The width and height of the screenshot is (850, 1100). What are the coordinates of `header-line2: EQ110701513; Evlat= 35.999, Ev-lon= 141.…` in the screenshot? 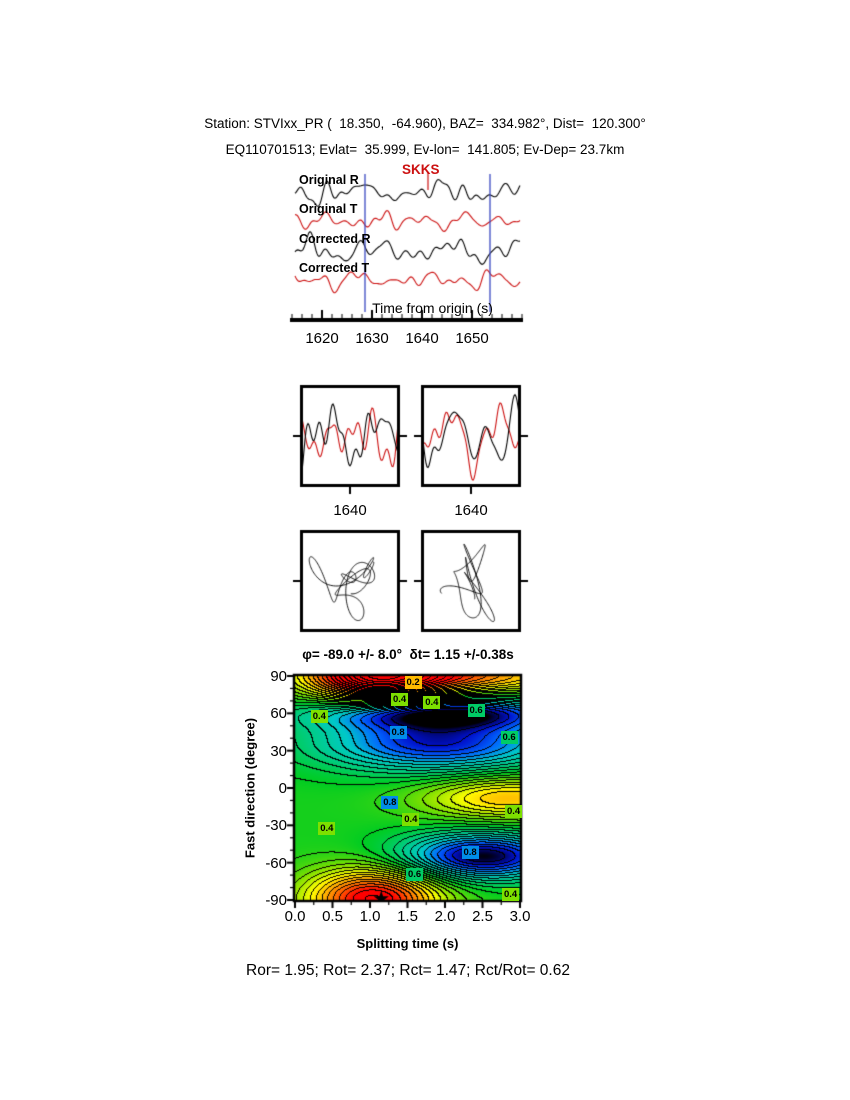 It's located at (425, 149).